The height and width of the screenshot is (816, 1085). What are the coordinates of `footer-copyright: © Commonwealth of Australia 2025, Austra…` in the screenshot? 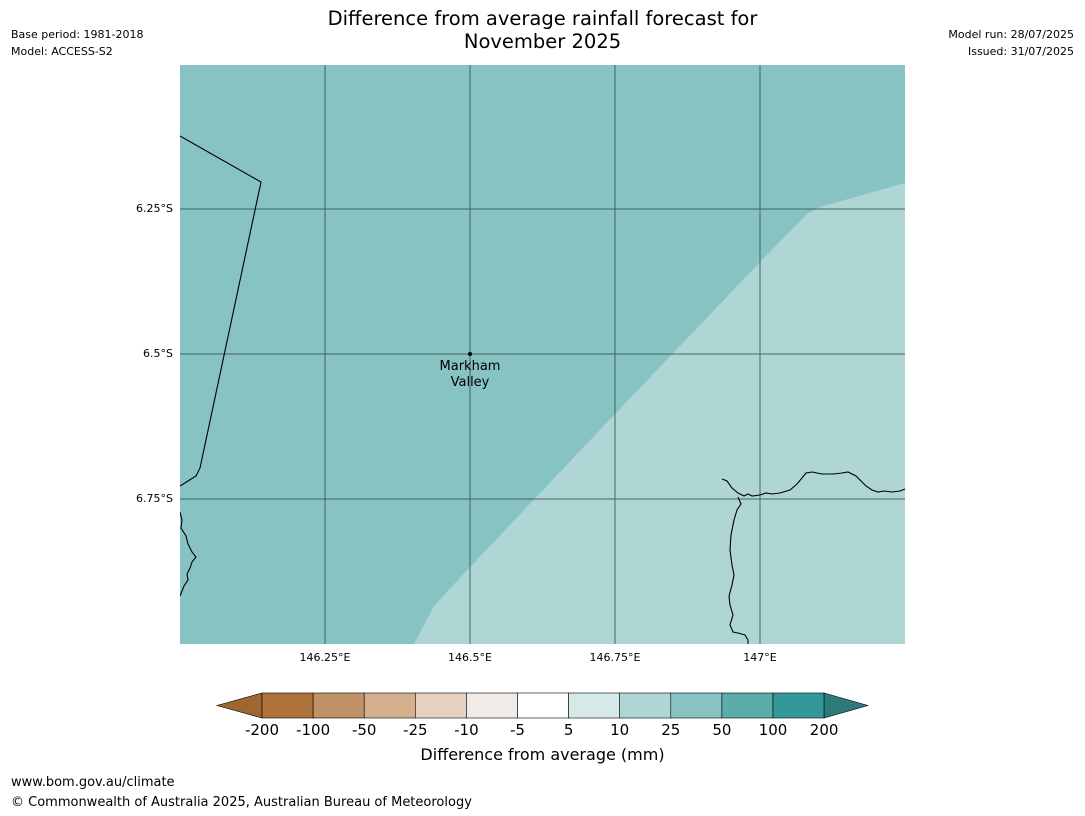 It's located at (241, 802).